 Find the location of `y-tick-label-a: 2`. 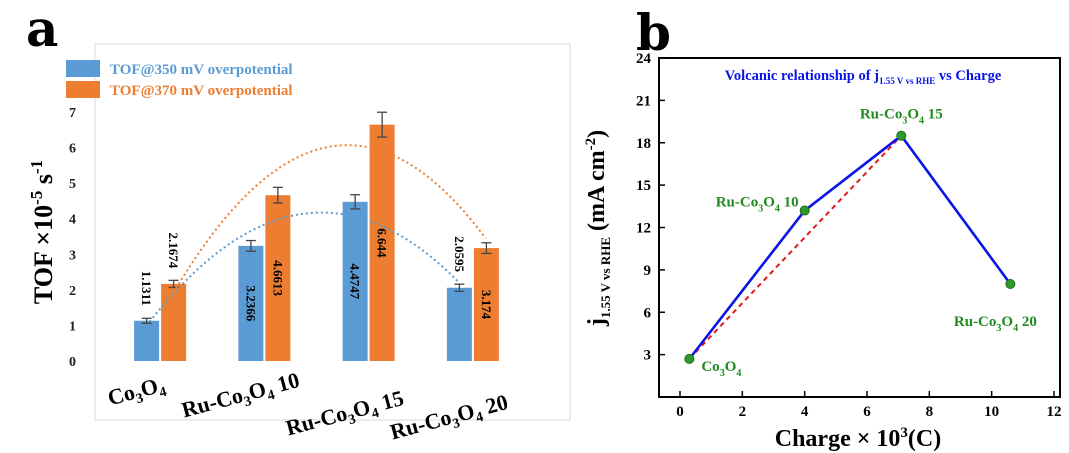

y-tick-label-a: 2 is located at coordinates (72, 291).